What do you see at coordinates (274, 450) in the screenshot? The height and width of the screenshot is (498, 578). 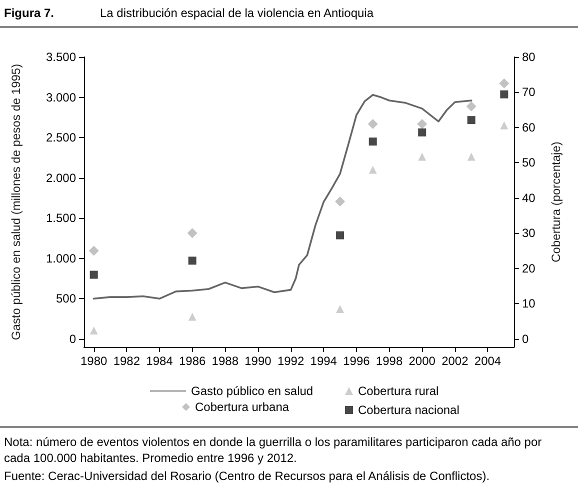 I see `text: Nota: número de eventos violentos en donde la guerrilla o los paramilitares participaron cada año por cada 100.000 habitantes. Promedio entre 1996 y 2012.` at bounding box center [274, 450].